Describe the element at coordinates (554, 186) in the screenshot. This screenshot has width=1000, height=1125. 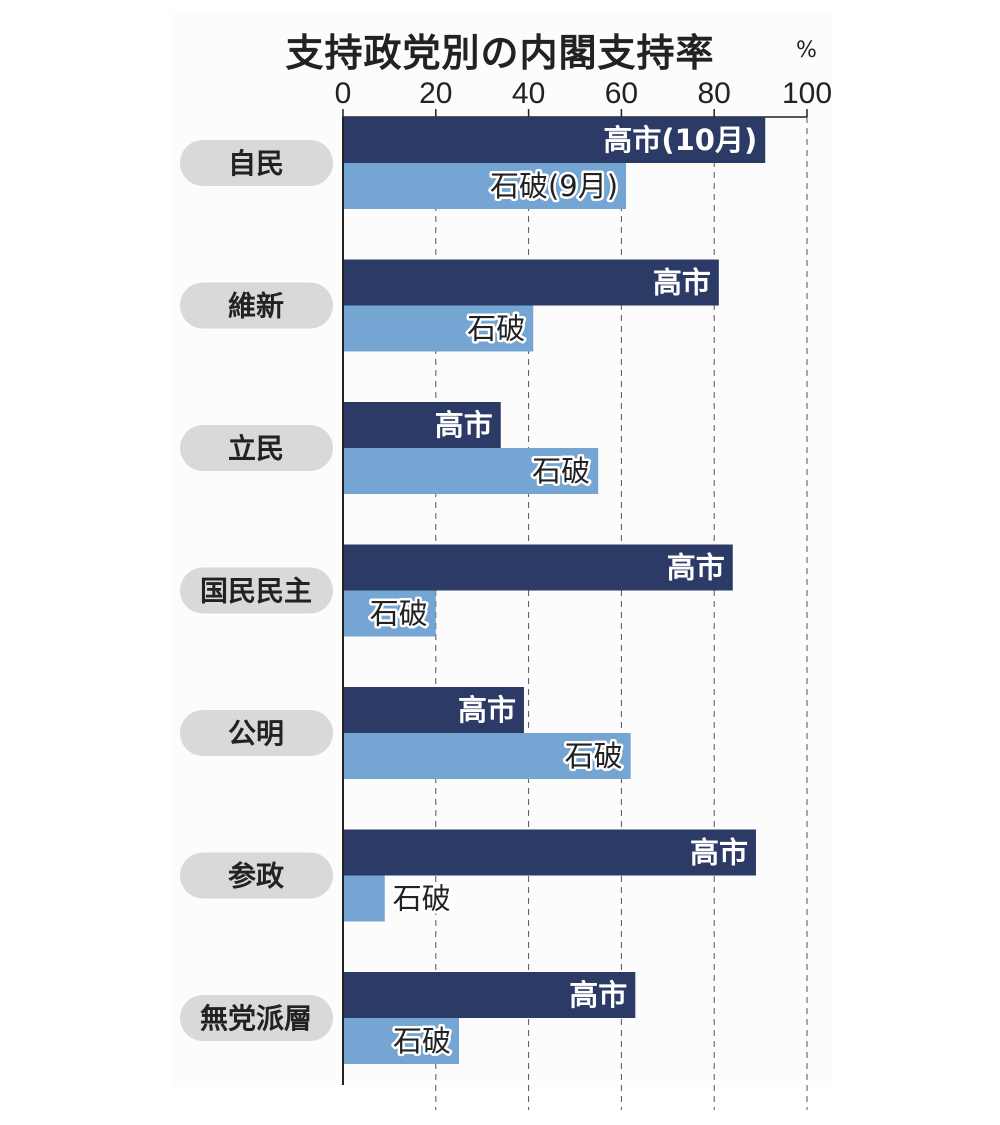
I see `bar-label: 石破(9月)` at that location.